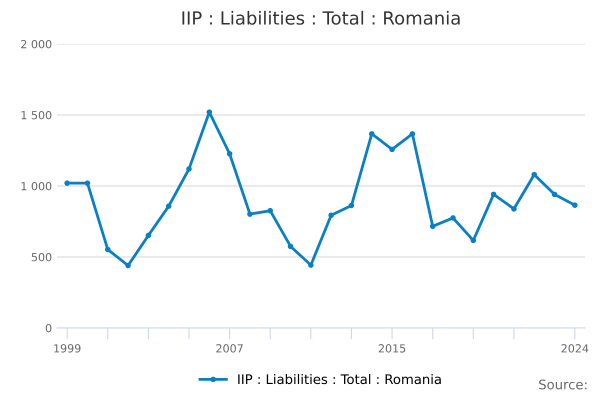  Describe the element at coordinates (37, 115) in the screenshot. I see `y-tick-label: 1 500` at that location.